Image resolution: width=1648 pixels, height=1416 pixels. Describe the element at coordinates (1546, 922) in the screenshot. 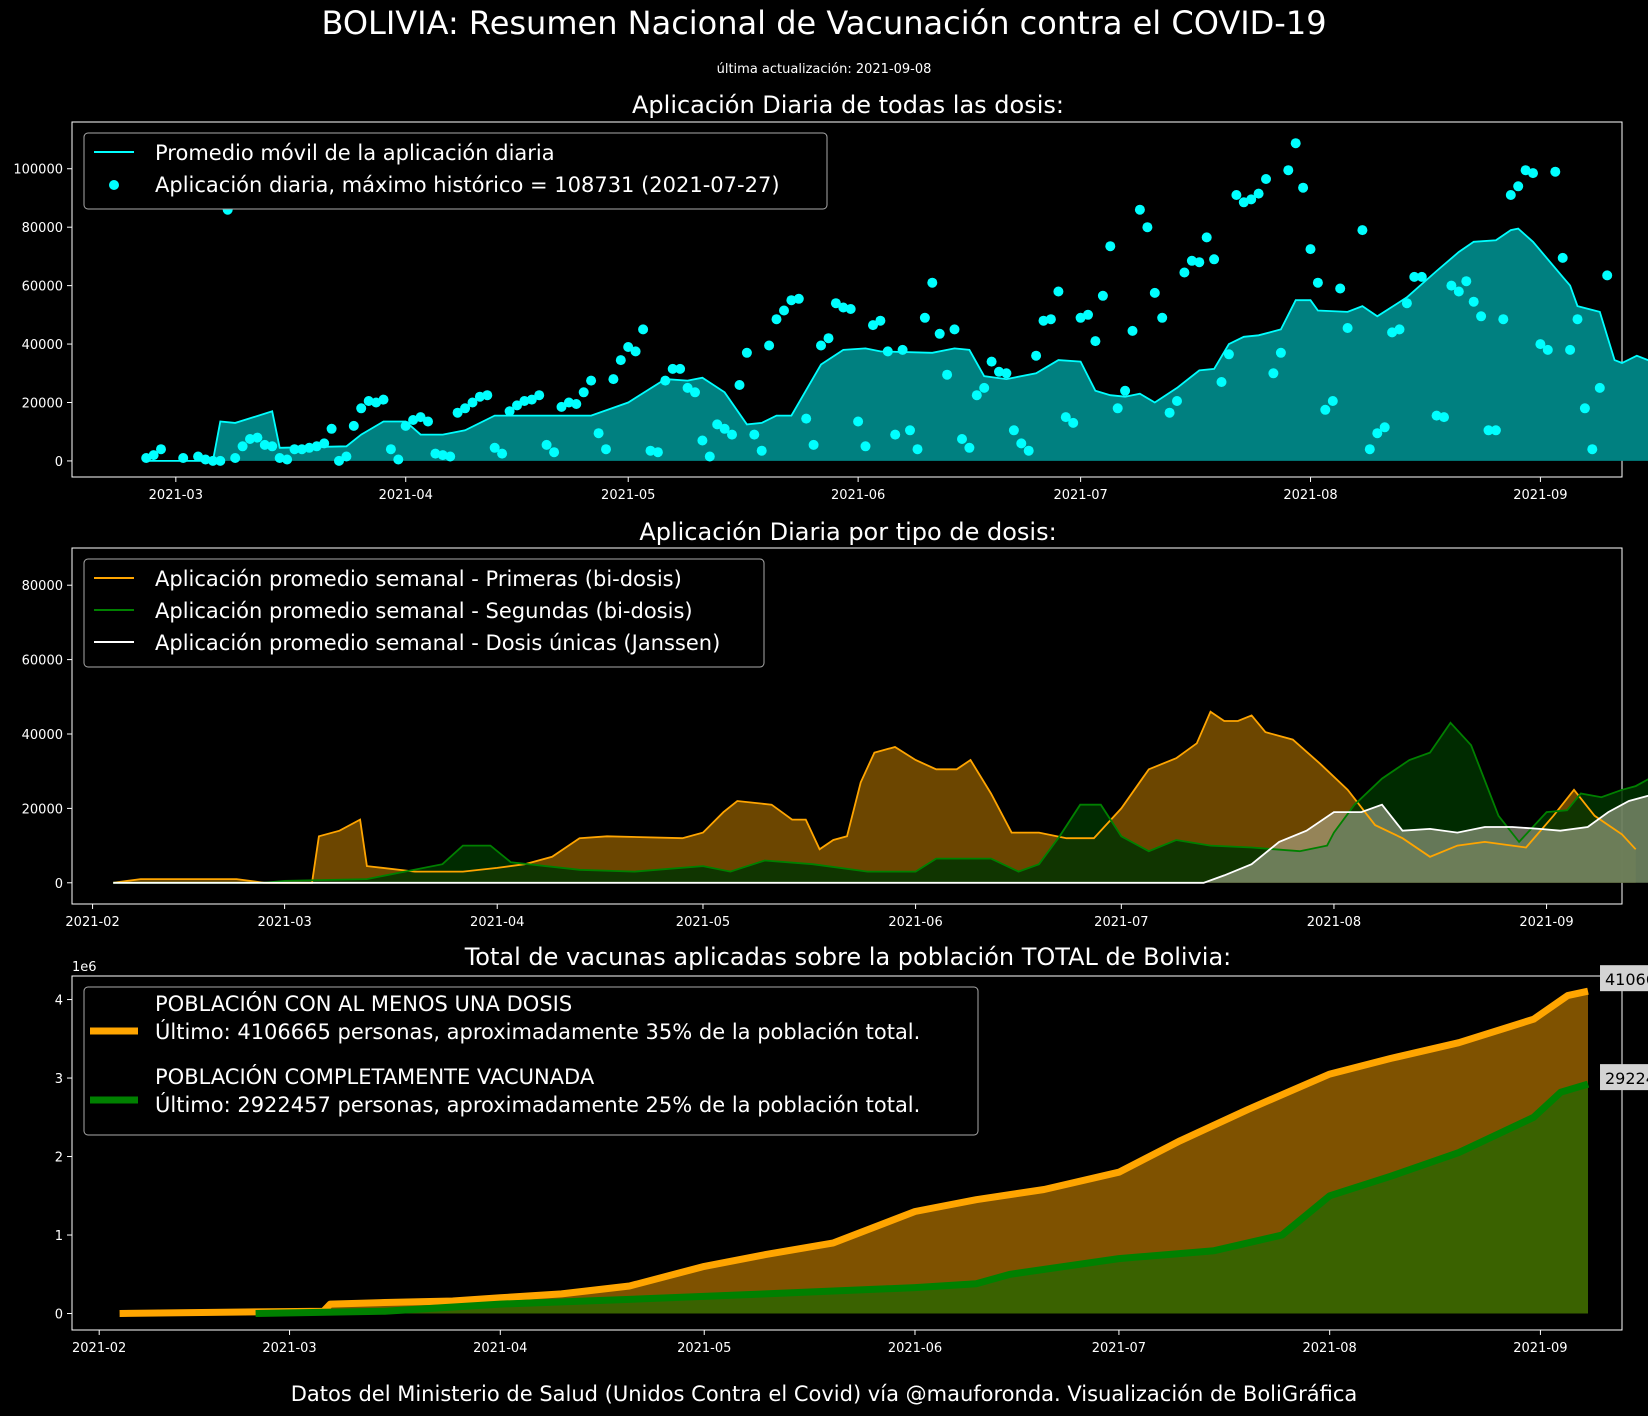

I see `panel2-x-tick-label: 2021-09` at that location.